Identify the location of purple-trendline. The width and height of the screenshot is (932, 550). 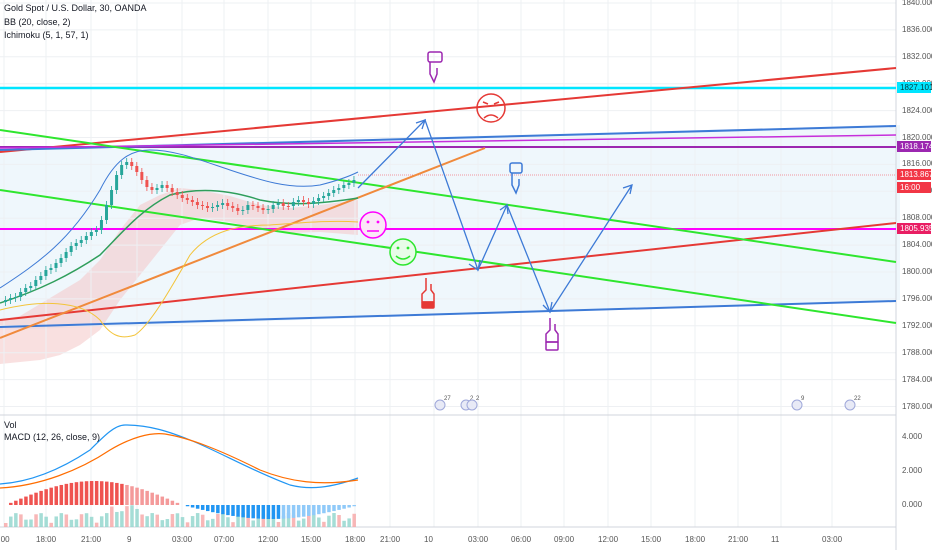
(448, 141).